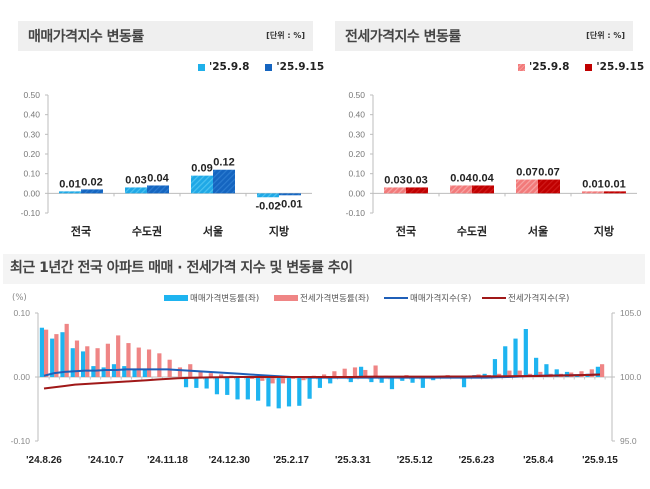 This screenshot has height=489, width=650. What do you see at coordinates (322, 381) in the screenshot?
I see `jeonse-index-line` at bounding box center [322, 381].